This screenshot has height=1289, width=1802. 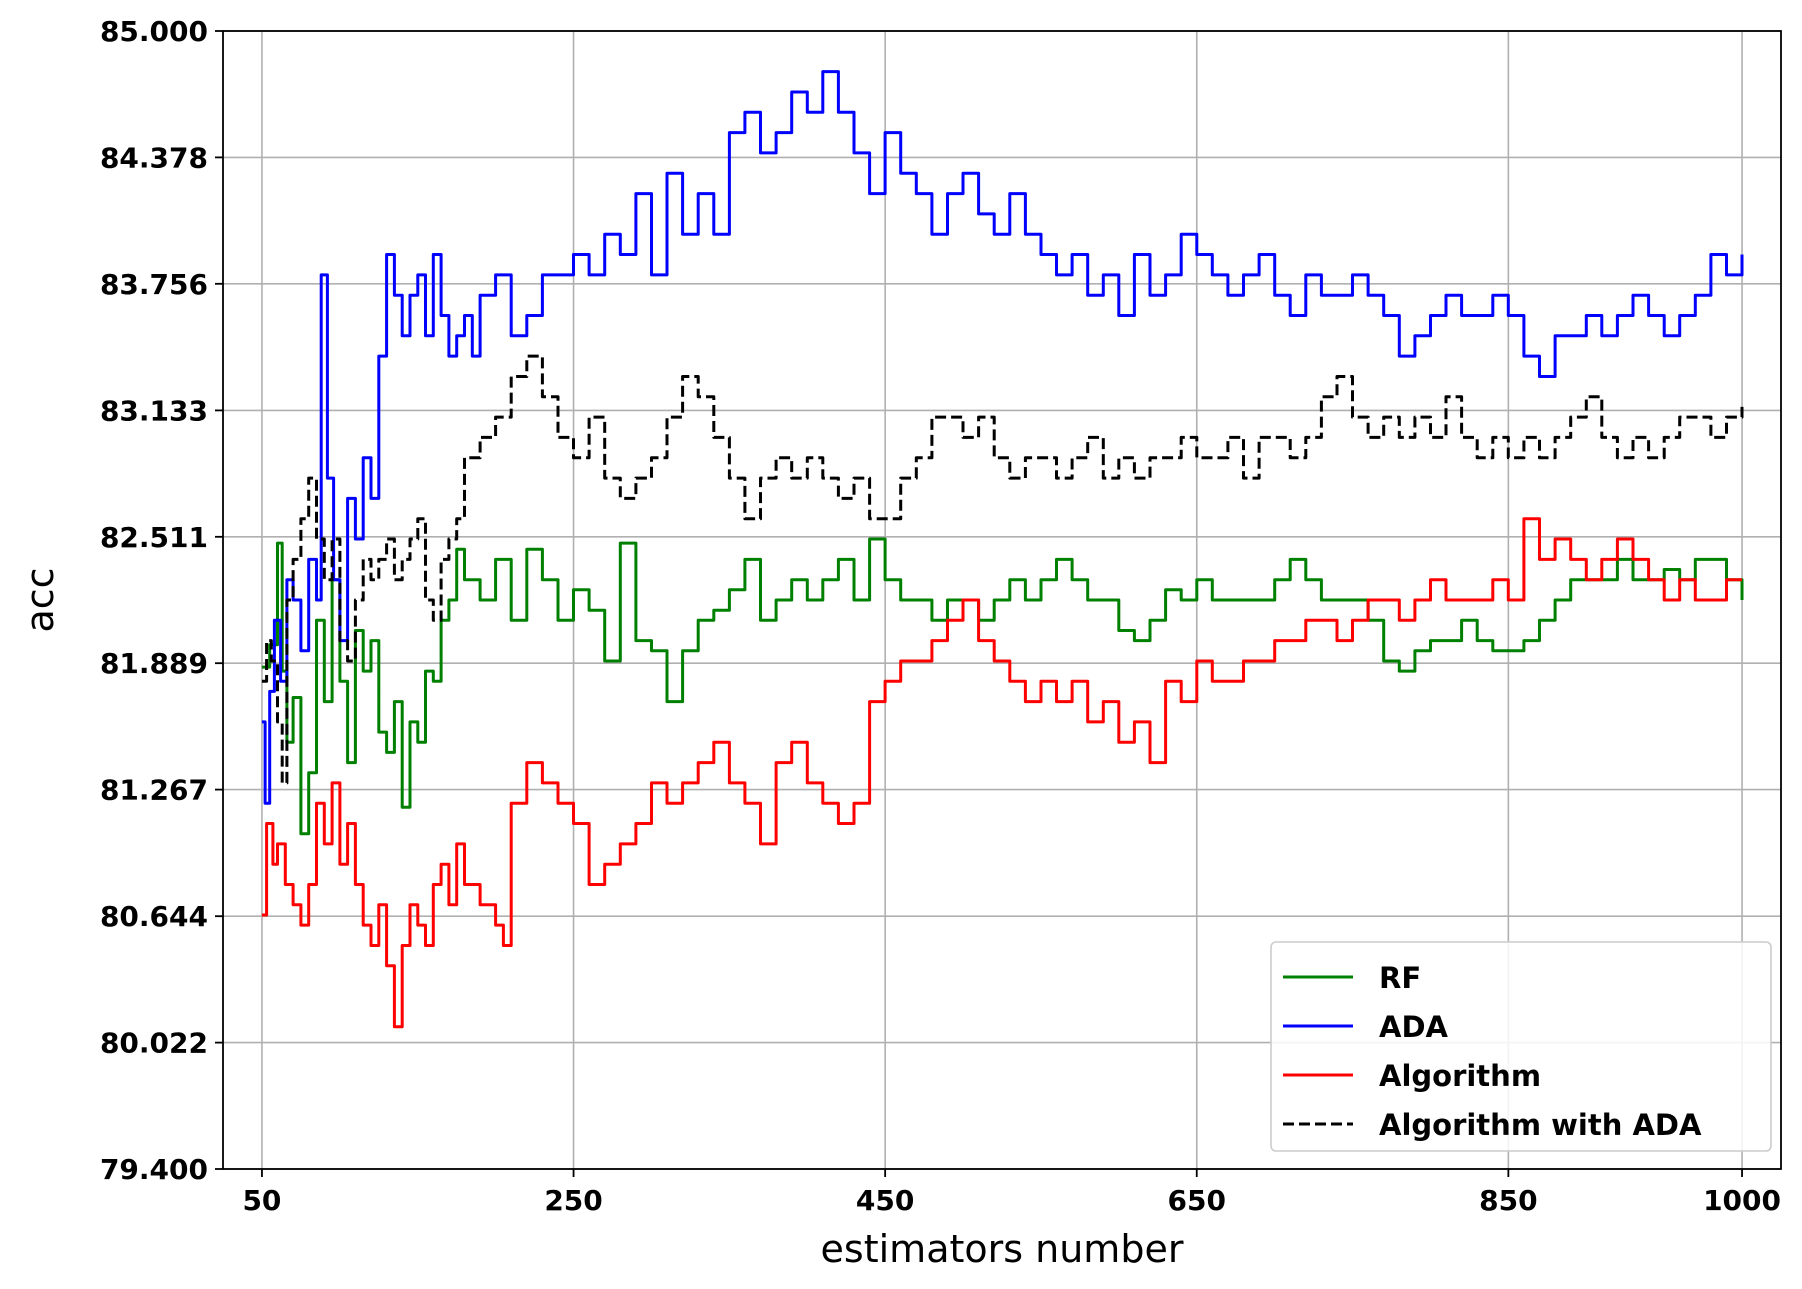 What do you see at coordinates (154, 663) in the screenshot?
I see `y-tick-label: 81.889` at bounding box center [154, 663].